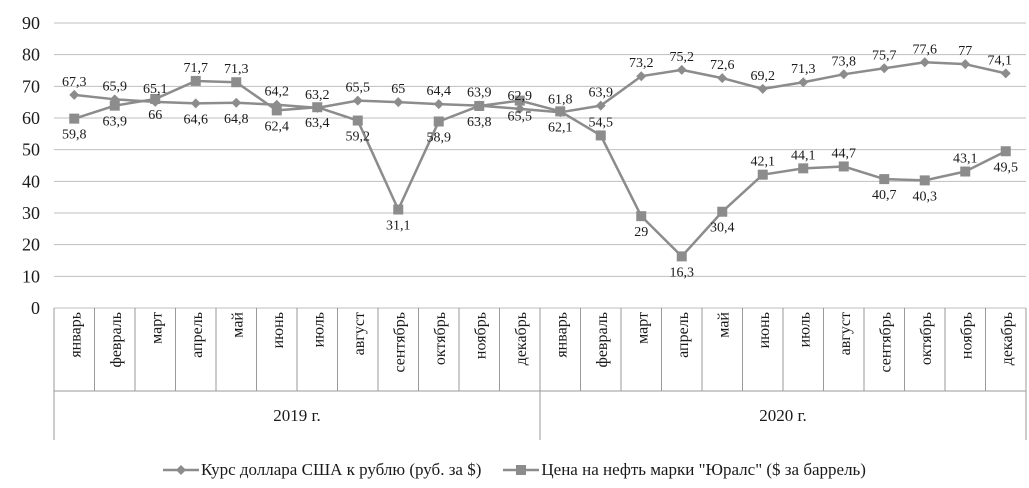  Describe the element at coordinates (341, 469) in the screenshot. I see `legend-label-usd: Курс доллара США к рублю (руб. за $)` at that location.